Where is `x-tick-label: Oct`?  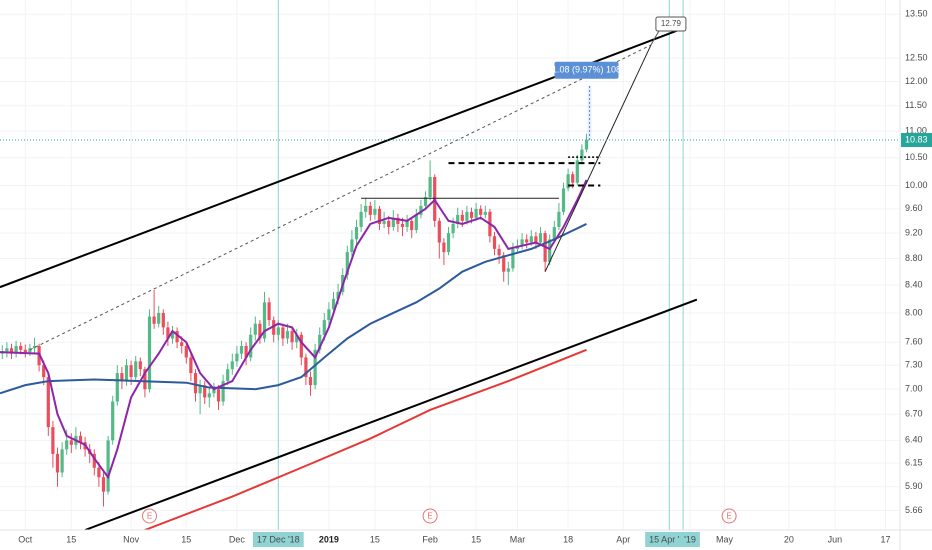 x-tick-label: Oct is located at coordinates (25, 539).